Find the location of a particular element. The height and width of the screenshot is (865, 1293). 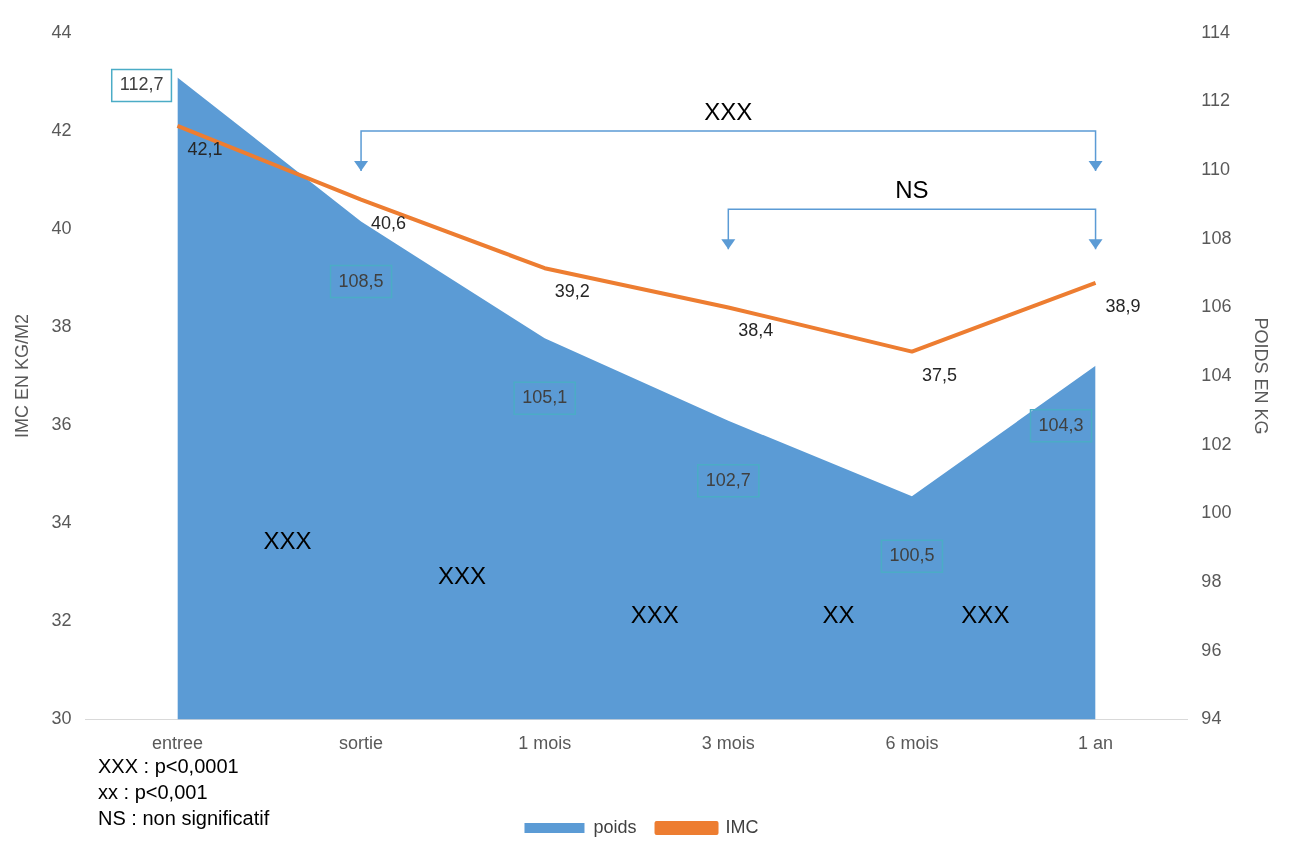

y-tick-label: 34 is located at coordinates (61, 522).